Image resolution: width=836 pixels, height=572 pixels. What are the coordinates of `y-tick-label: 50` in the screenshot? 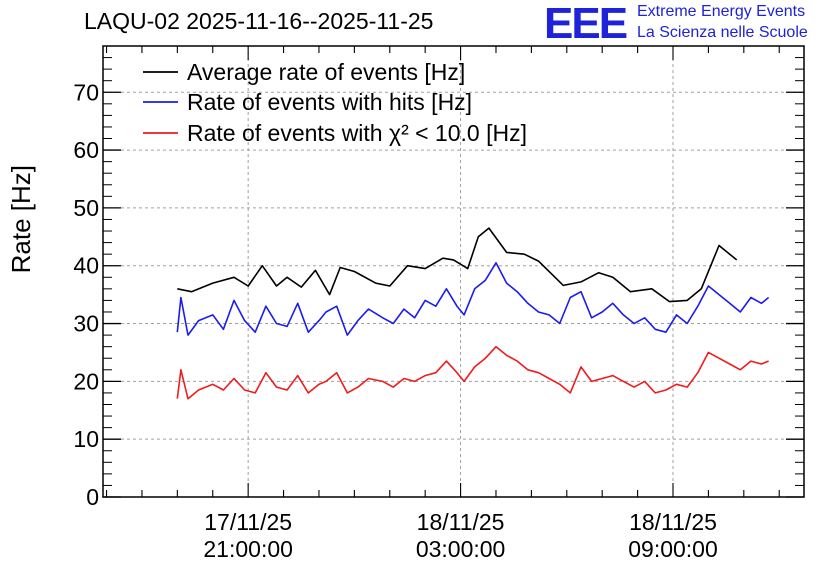 It's located at (86, 208).